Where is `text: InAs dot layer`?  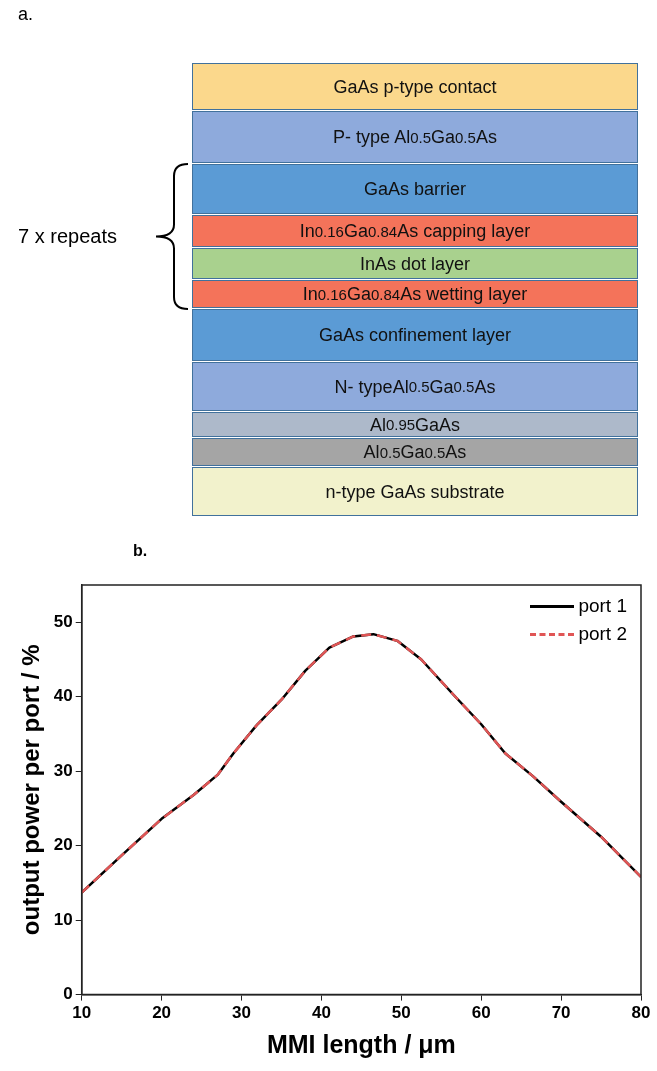
text: InAs dot layer is located at coordinates (415, 263).